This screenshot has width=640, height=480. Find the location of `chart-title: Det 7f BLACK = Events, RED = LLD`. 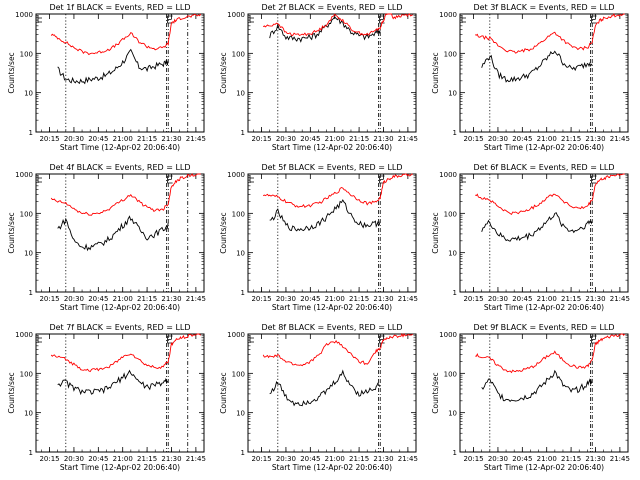

chart-title: Det 7f BLACK = Events, RED = LLD is located at coordinates (119, 327).